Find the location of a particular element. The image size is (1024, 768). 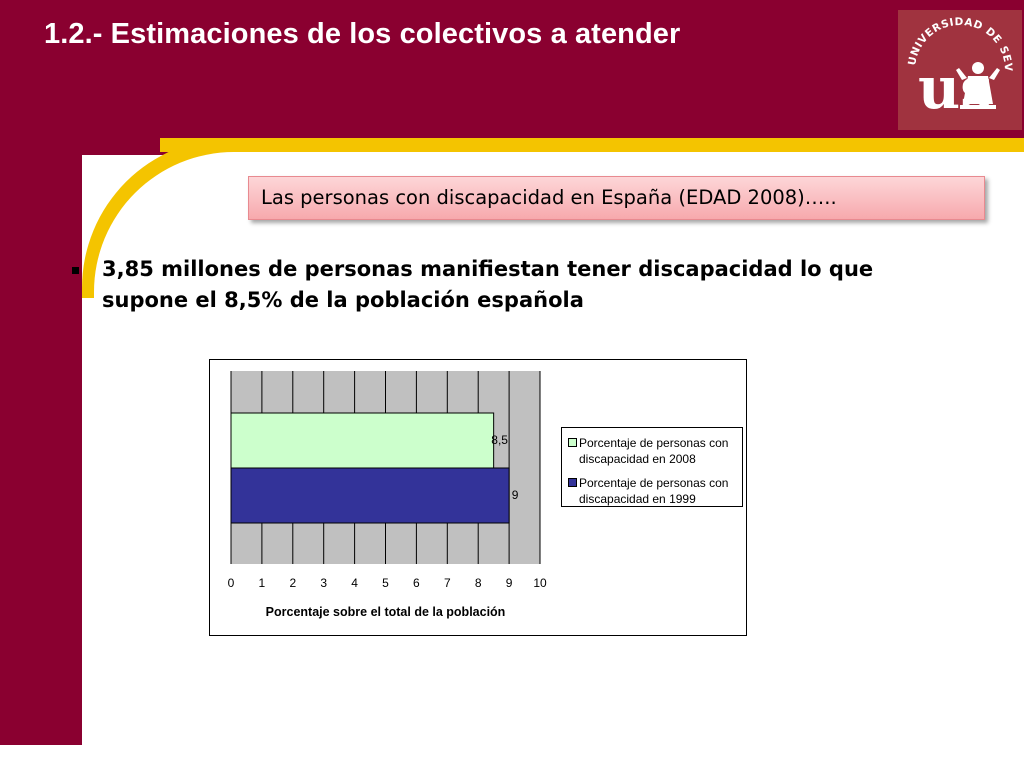

bullet-square-icon is located at coordinates (75, 270).